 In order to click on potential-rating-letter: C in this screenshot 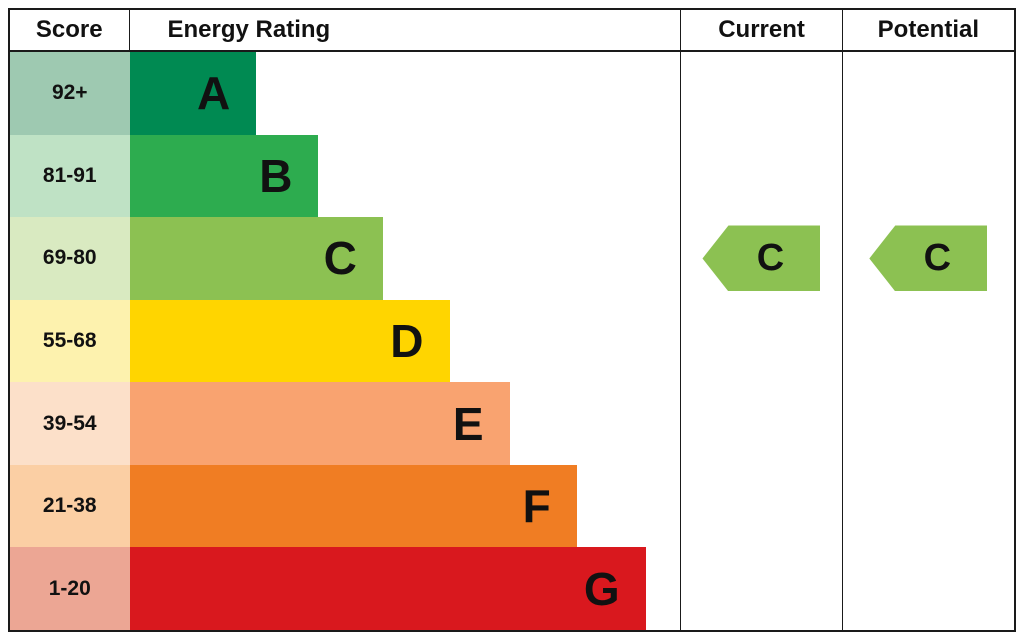, I will do `click(937, 258)`.